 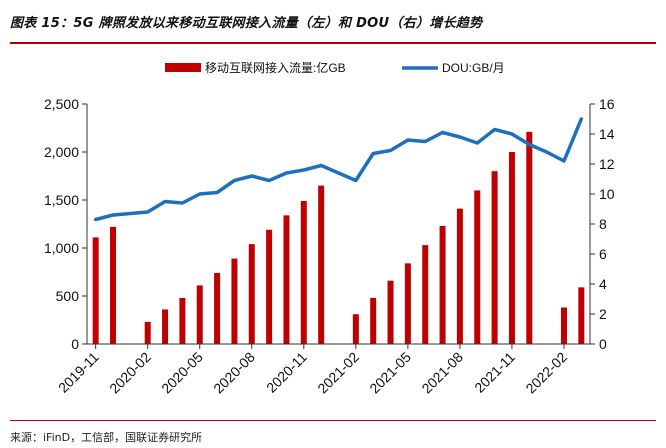 I want to click on legend-bar-swatch, so click(x=183, y=67).